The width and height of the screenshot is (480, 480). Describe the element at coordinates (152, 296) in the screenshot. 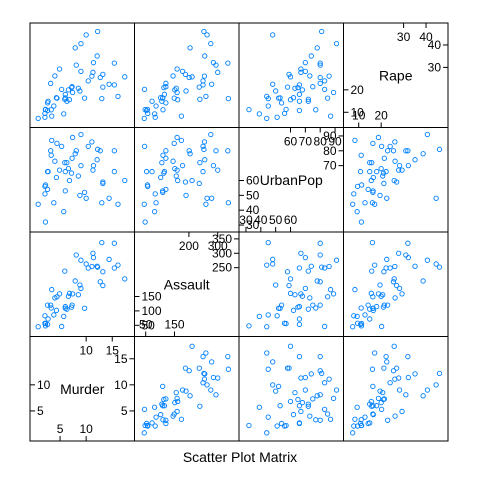

I see `tick-label-Assault-left-150: 150` at that location.